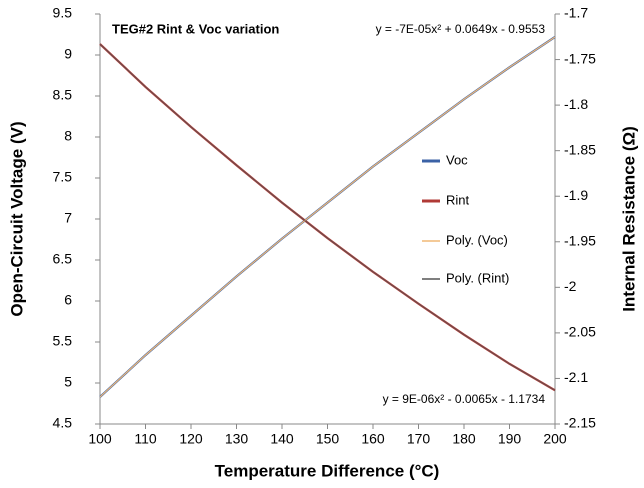 This screenshot has height=488, width=644. I want to click on y-tick-label: 8, so click(68, 136).